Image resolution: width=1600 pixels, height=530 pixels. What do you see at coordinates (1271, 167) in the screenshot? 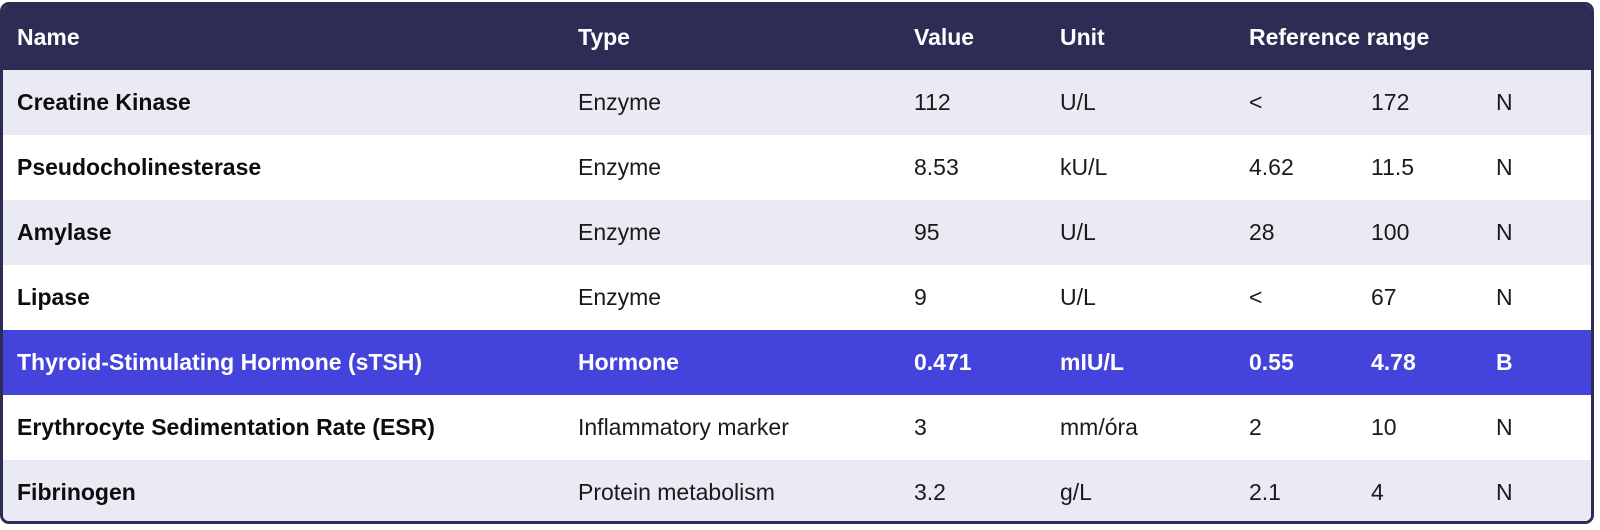
I see `cell-reference-low: 4.62` at bounding box center [1271, 167].